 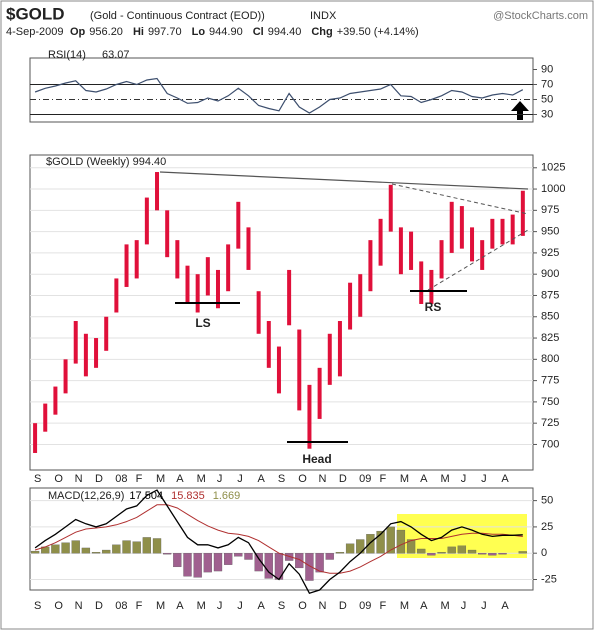 What do you see at coordinates (550, 381) in the screenshot?
I see `y-tick-label: 775` at bounding box center [550, 381].